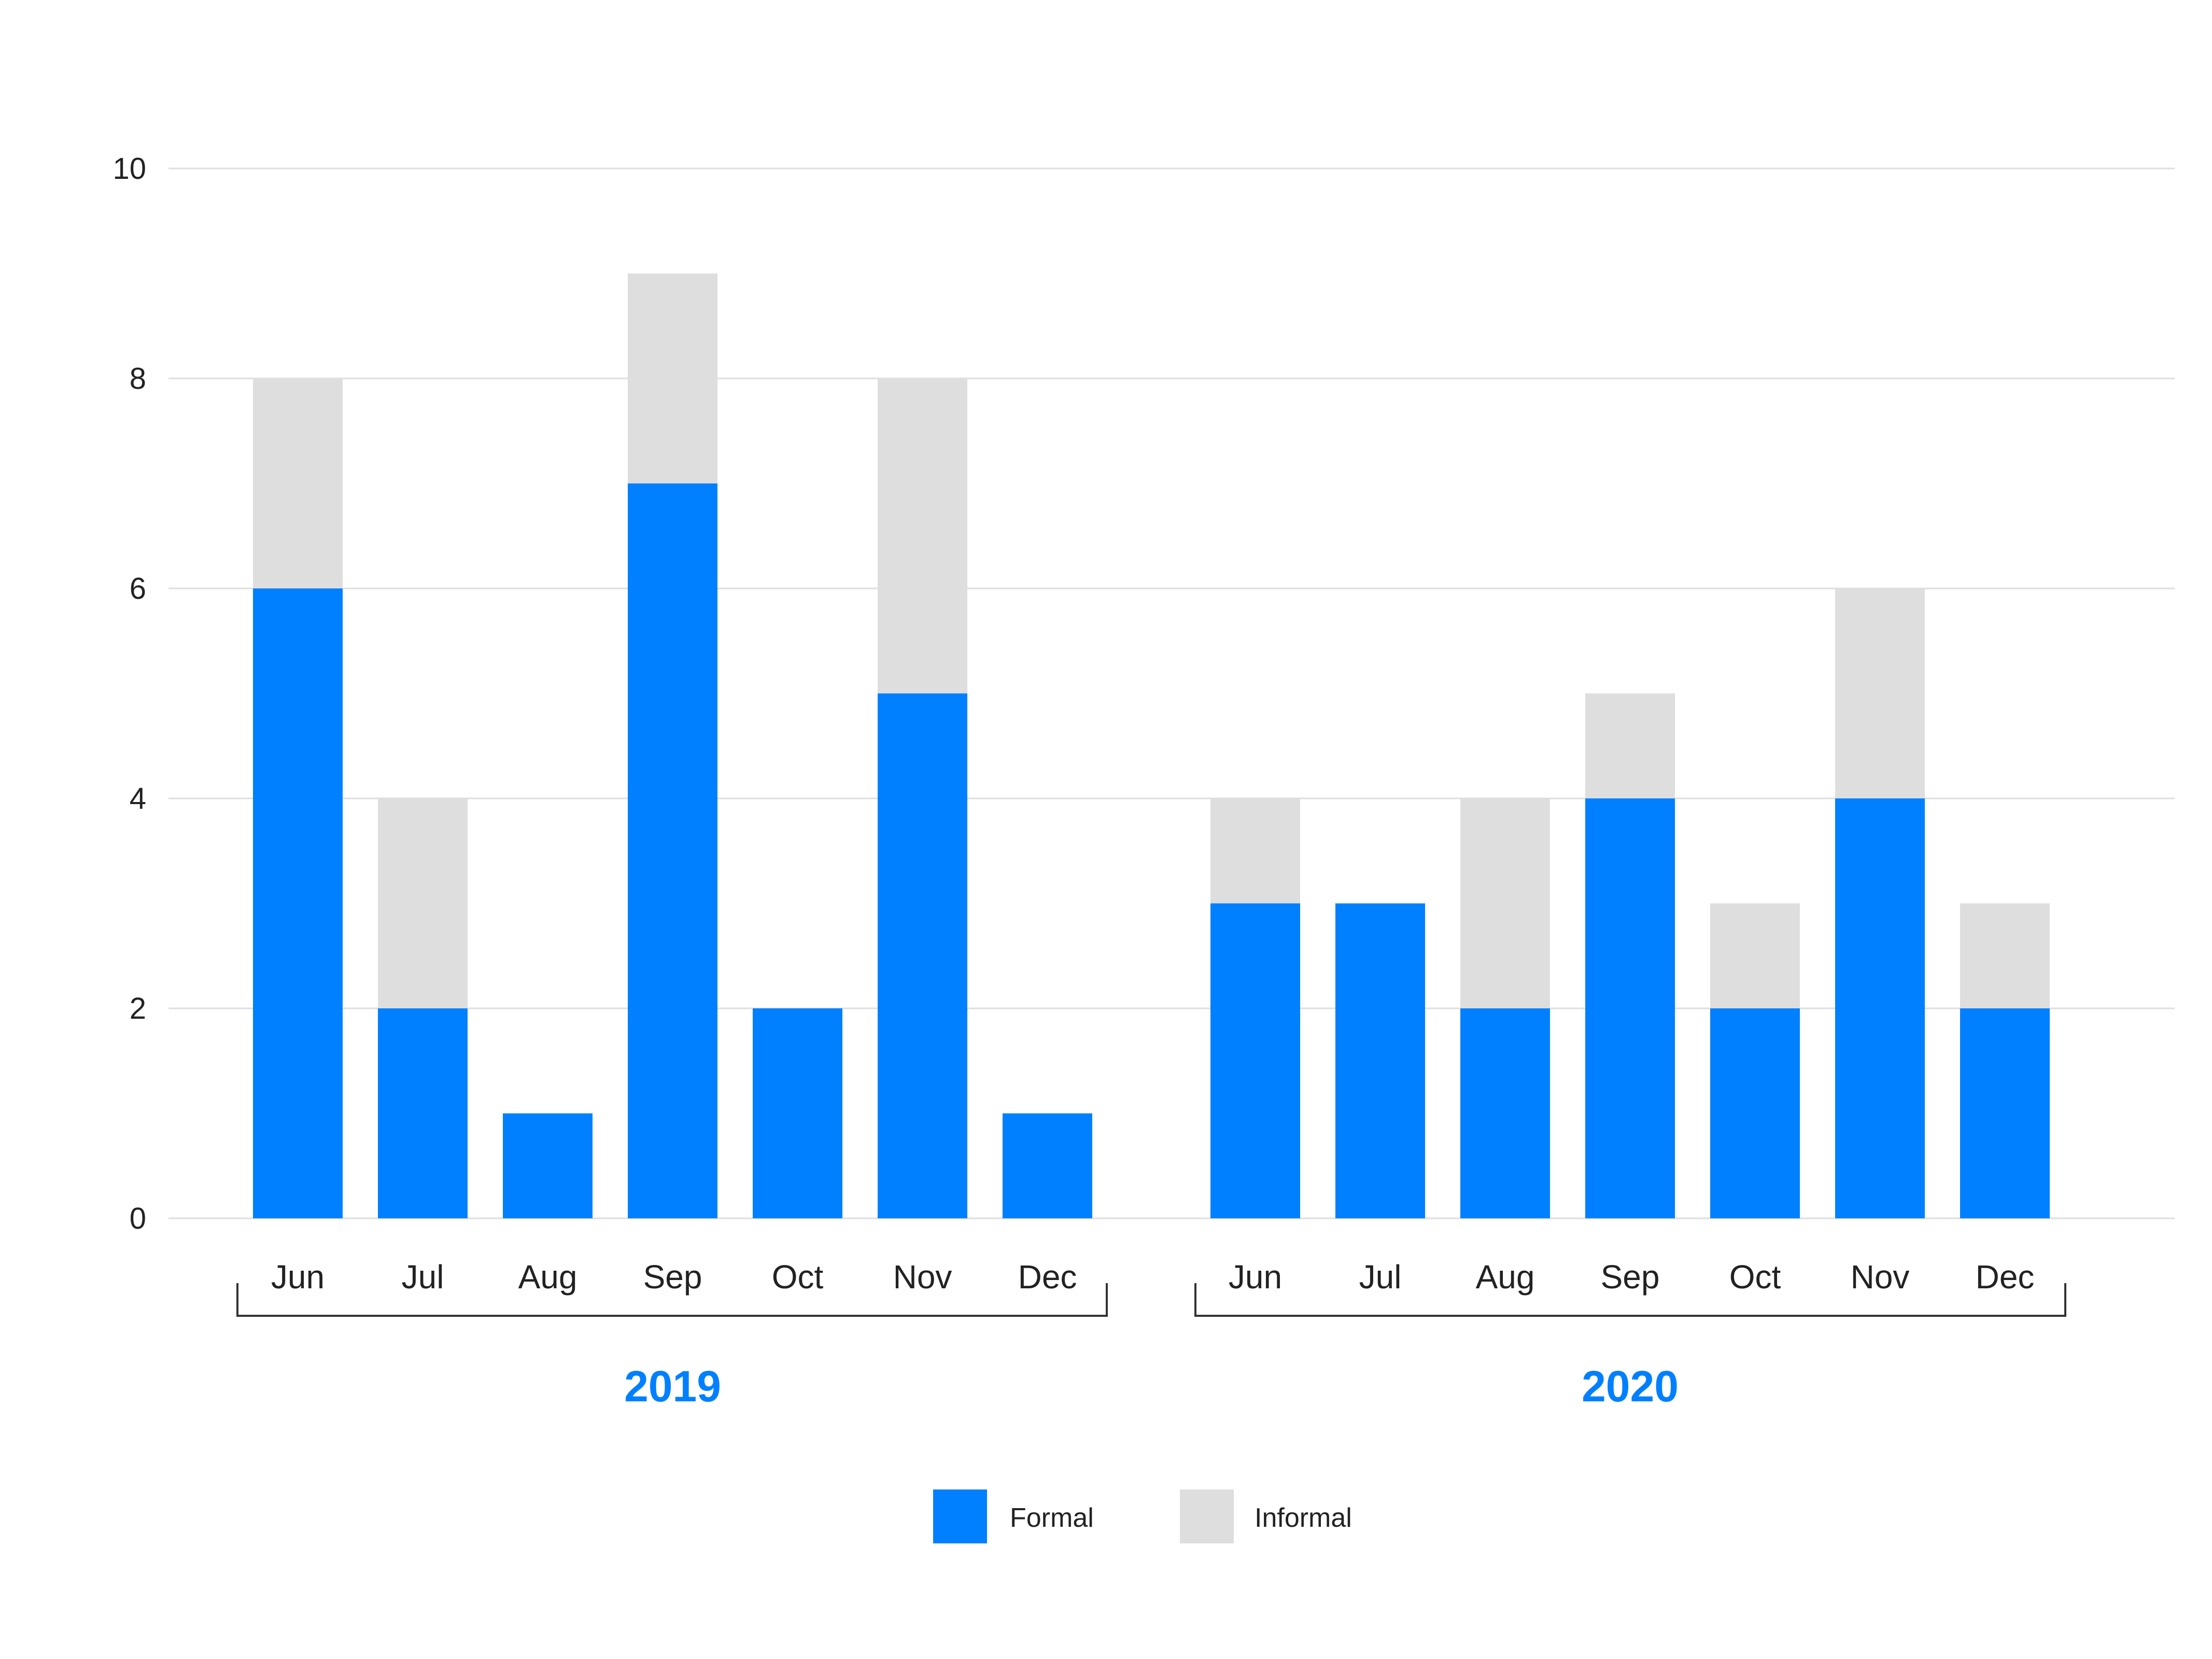 The width and height of the screenshot is (2212, 1659). What do you see at coordinates (138, 1218) in the screenshot?
I see `y-tick-label-0: 0` at bounding box center [138, 1218].